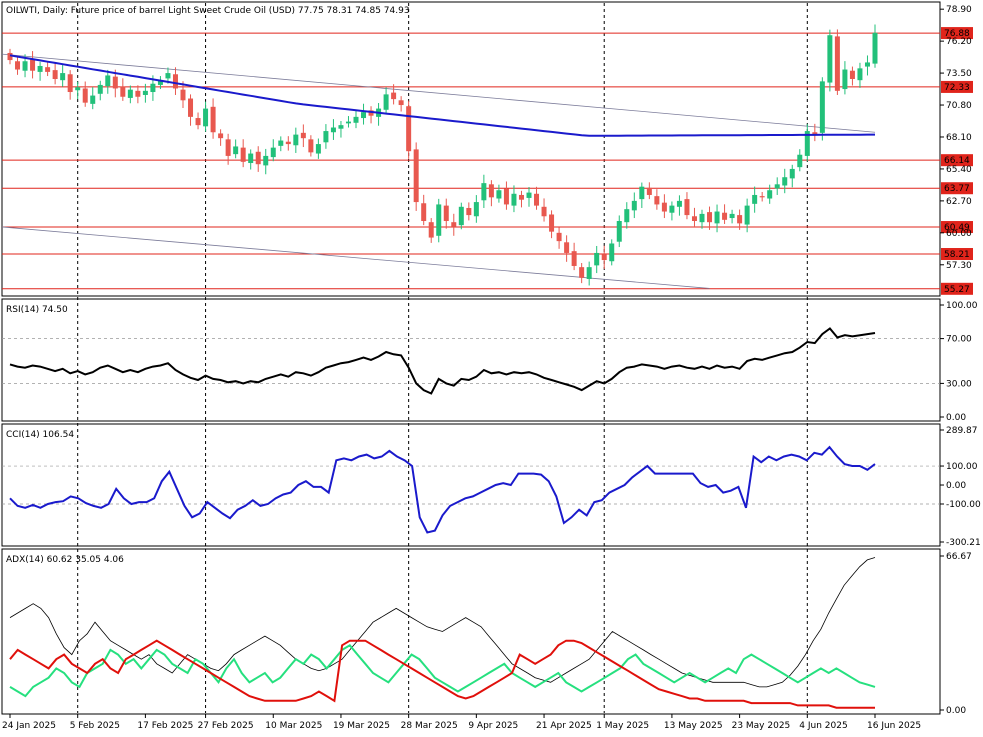 The image size is (983, 737). Describe the element at coordinates (959, 74) in the screenshot. I see `price-tick-label: 73.50` at that location.